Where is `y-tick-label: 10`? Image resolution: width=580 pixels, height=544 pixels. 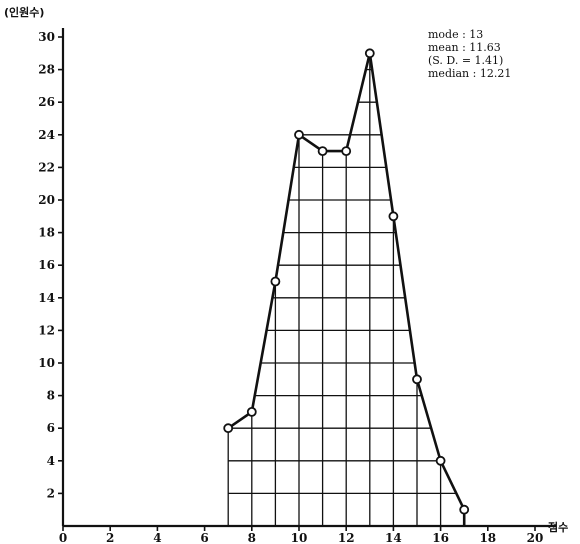 y-tick-label: 10 is located at coordinates (46, 363).